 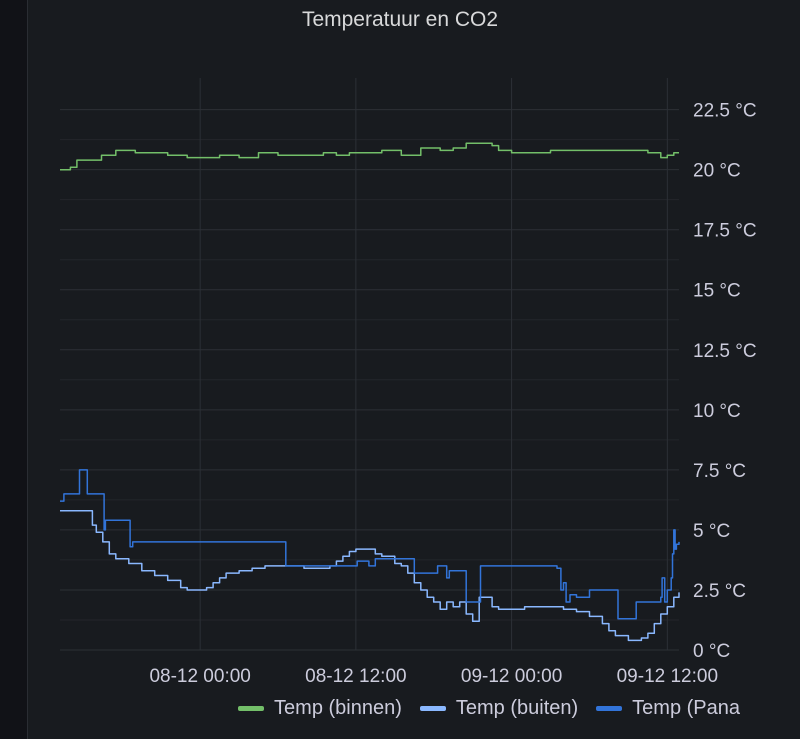 What do you see at coordinates (667, 676) in the screenshot?
I see `x-tick-label: 09-12 12:00` at bounding box center [667, 676].